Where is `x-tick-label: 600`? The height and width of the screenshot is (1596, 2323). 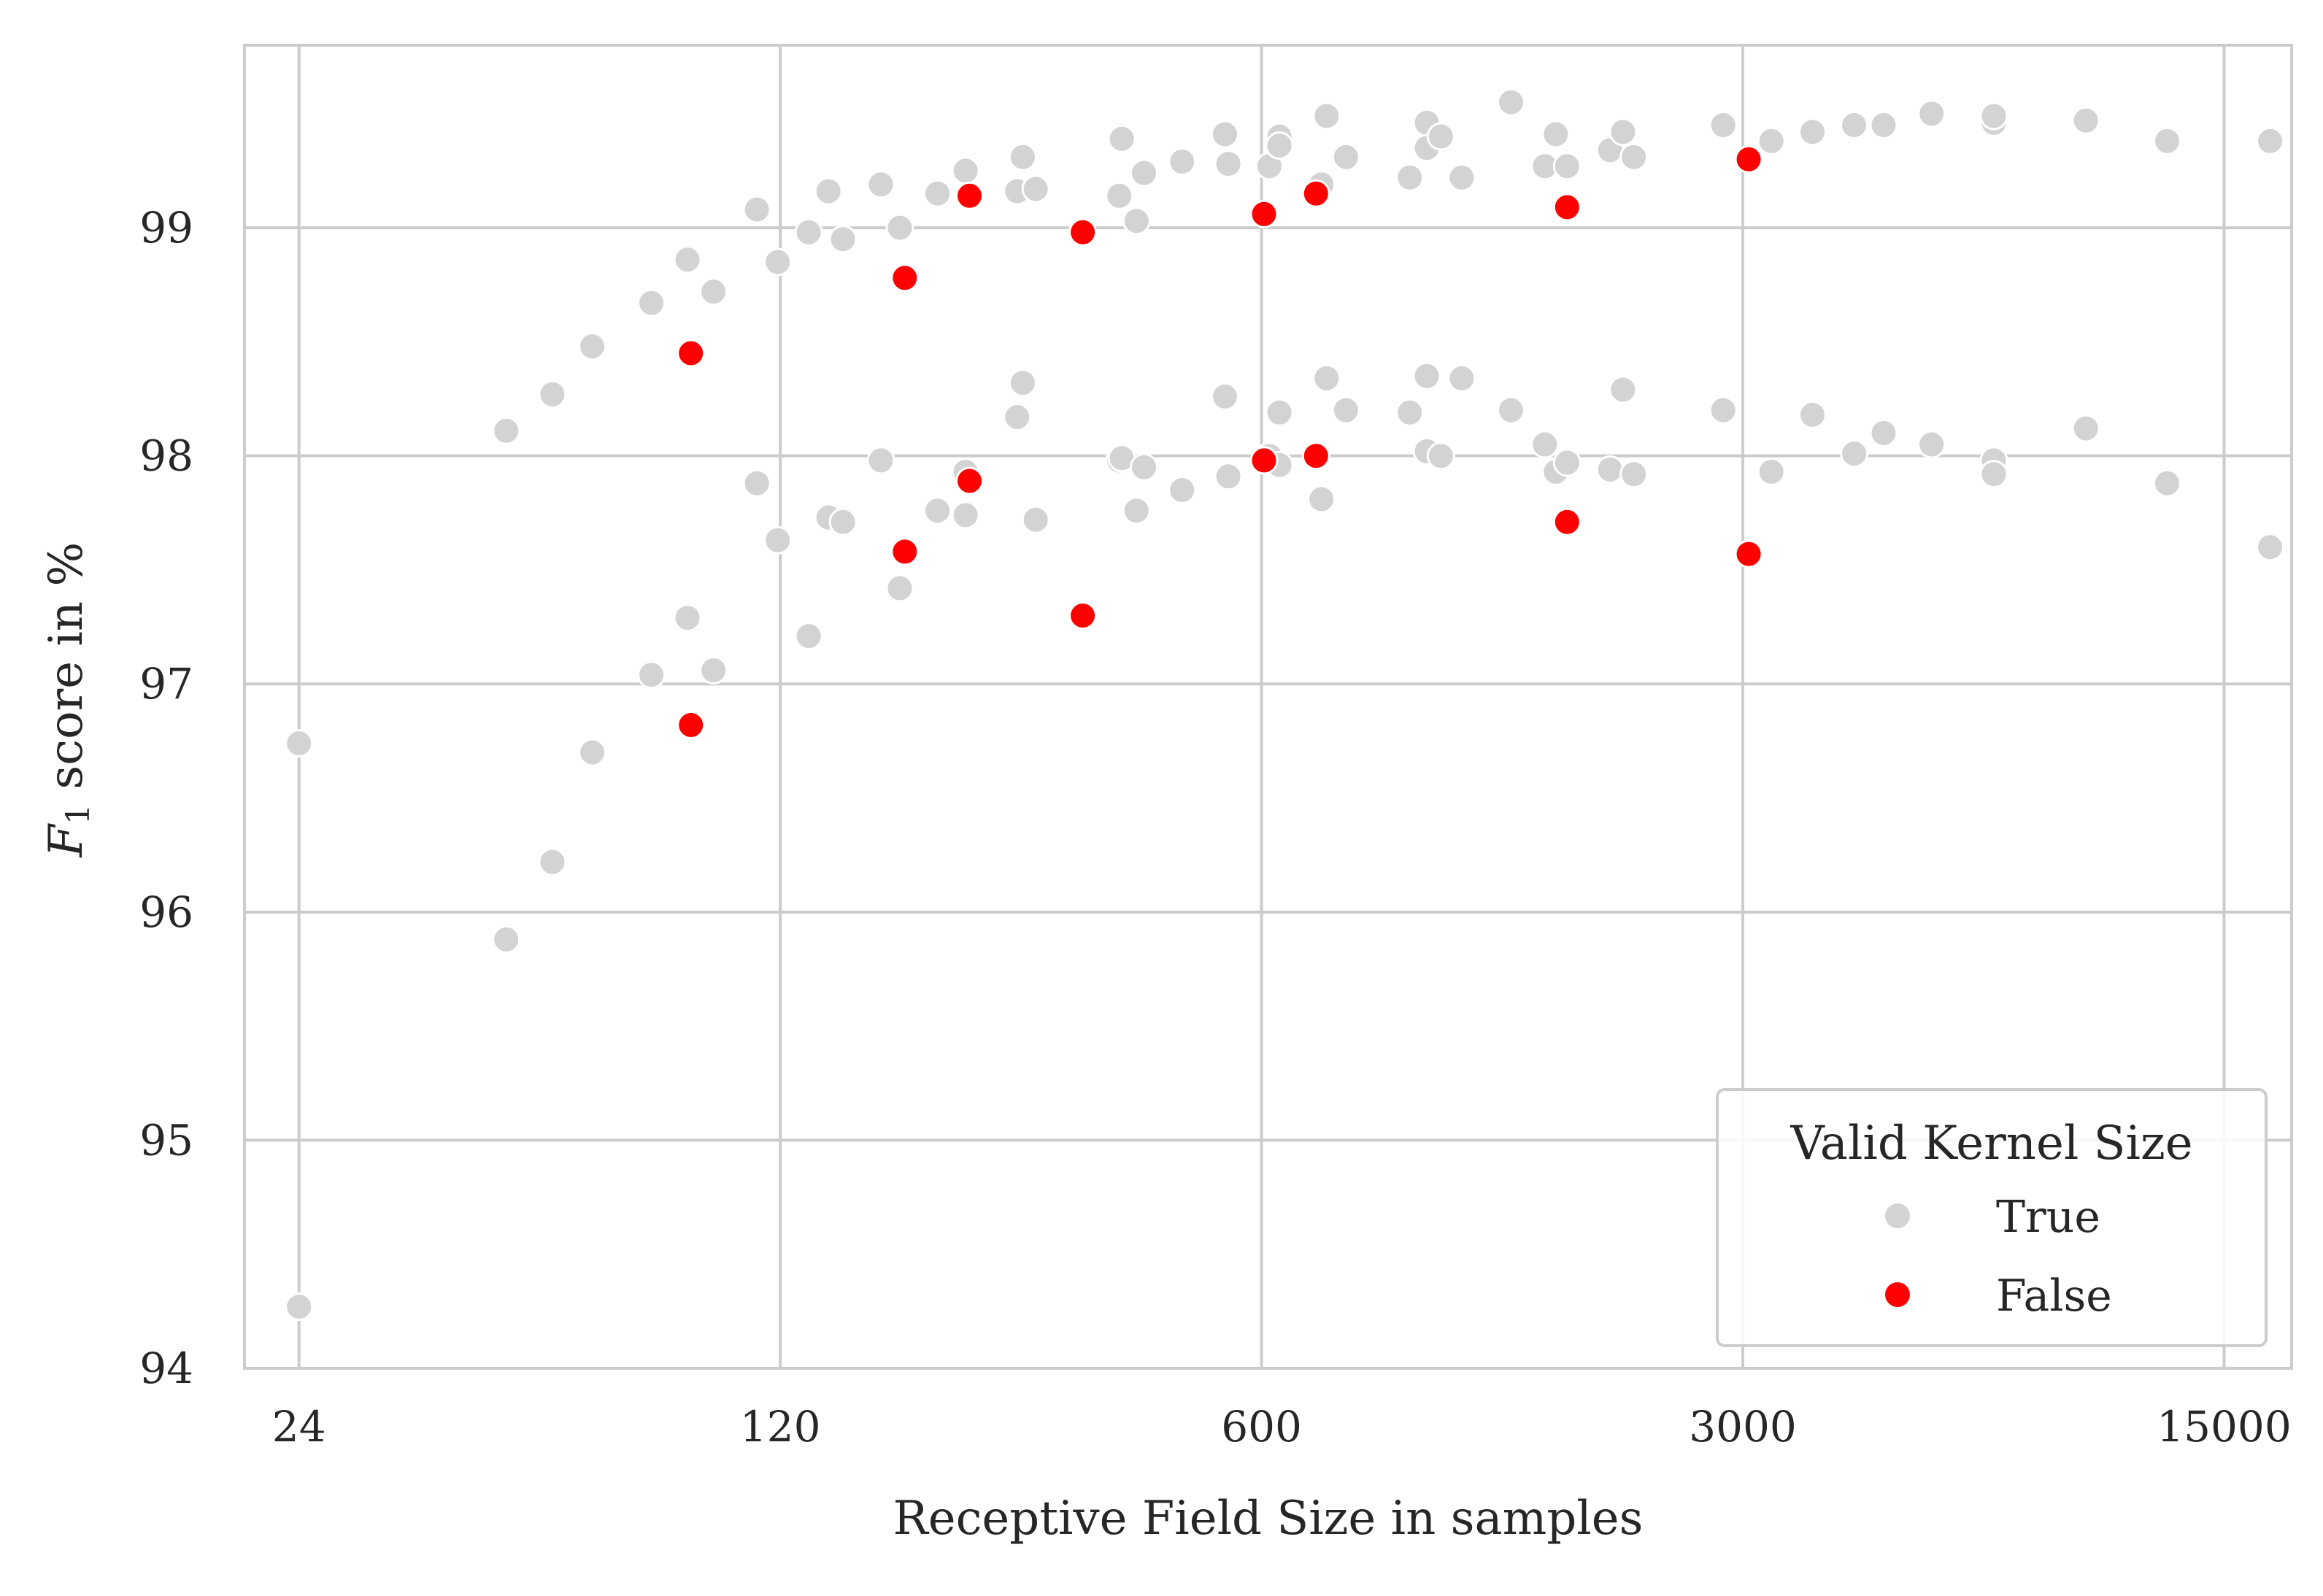 x-tick-label: 600 is located at coordinates (1261, 1427).